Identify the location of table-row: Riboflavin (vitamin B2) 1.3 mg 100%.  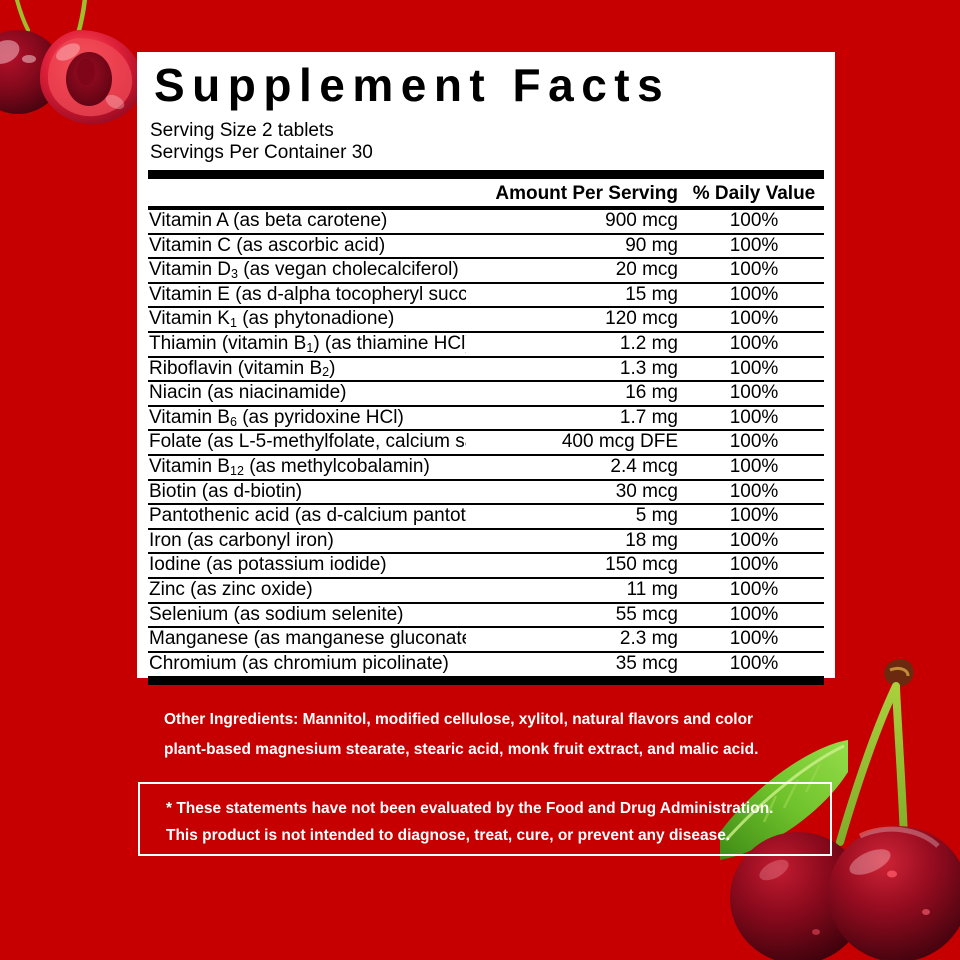
(486, 370).